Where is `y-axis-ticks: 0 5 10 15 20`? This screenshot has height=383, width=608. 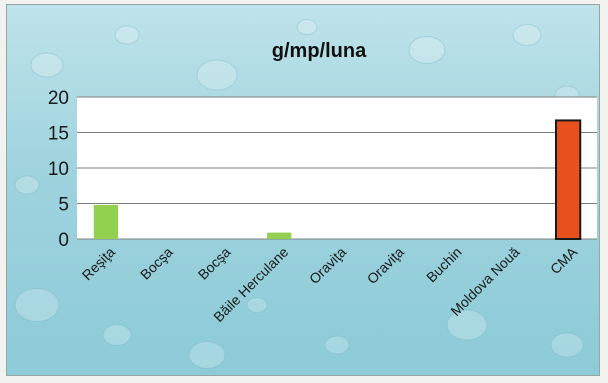
y-axis-ticks: 0 5 10 15 20 is located at coordinates (58, 169).